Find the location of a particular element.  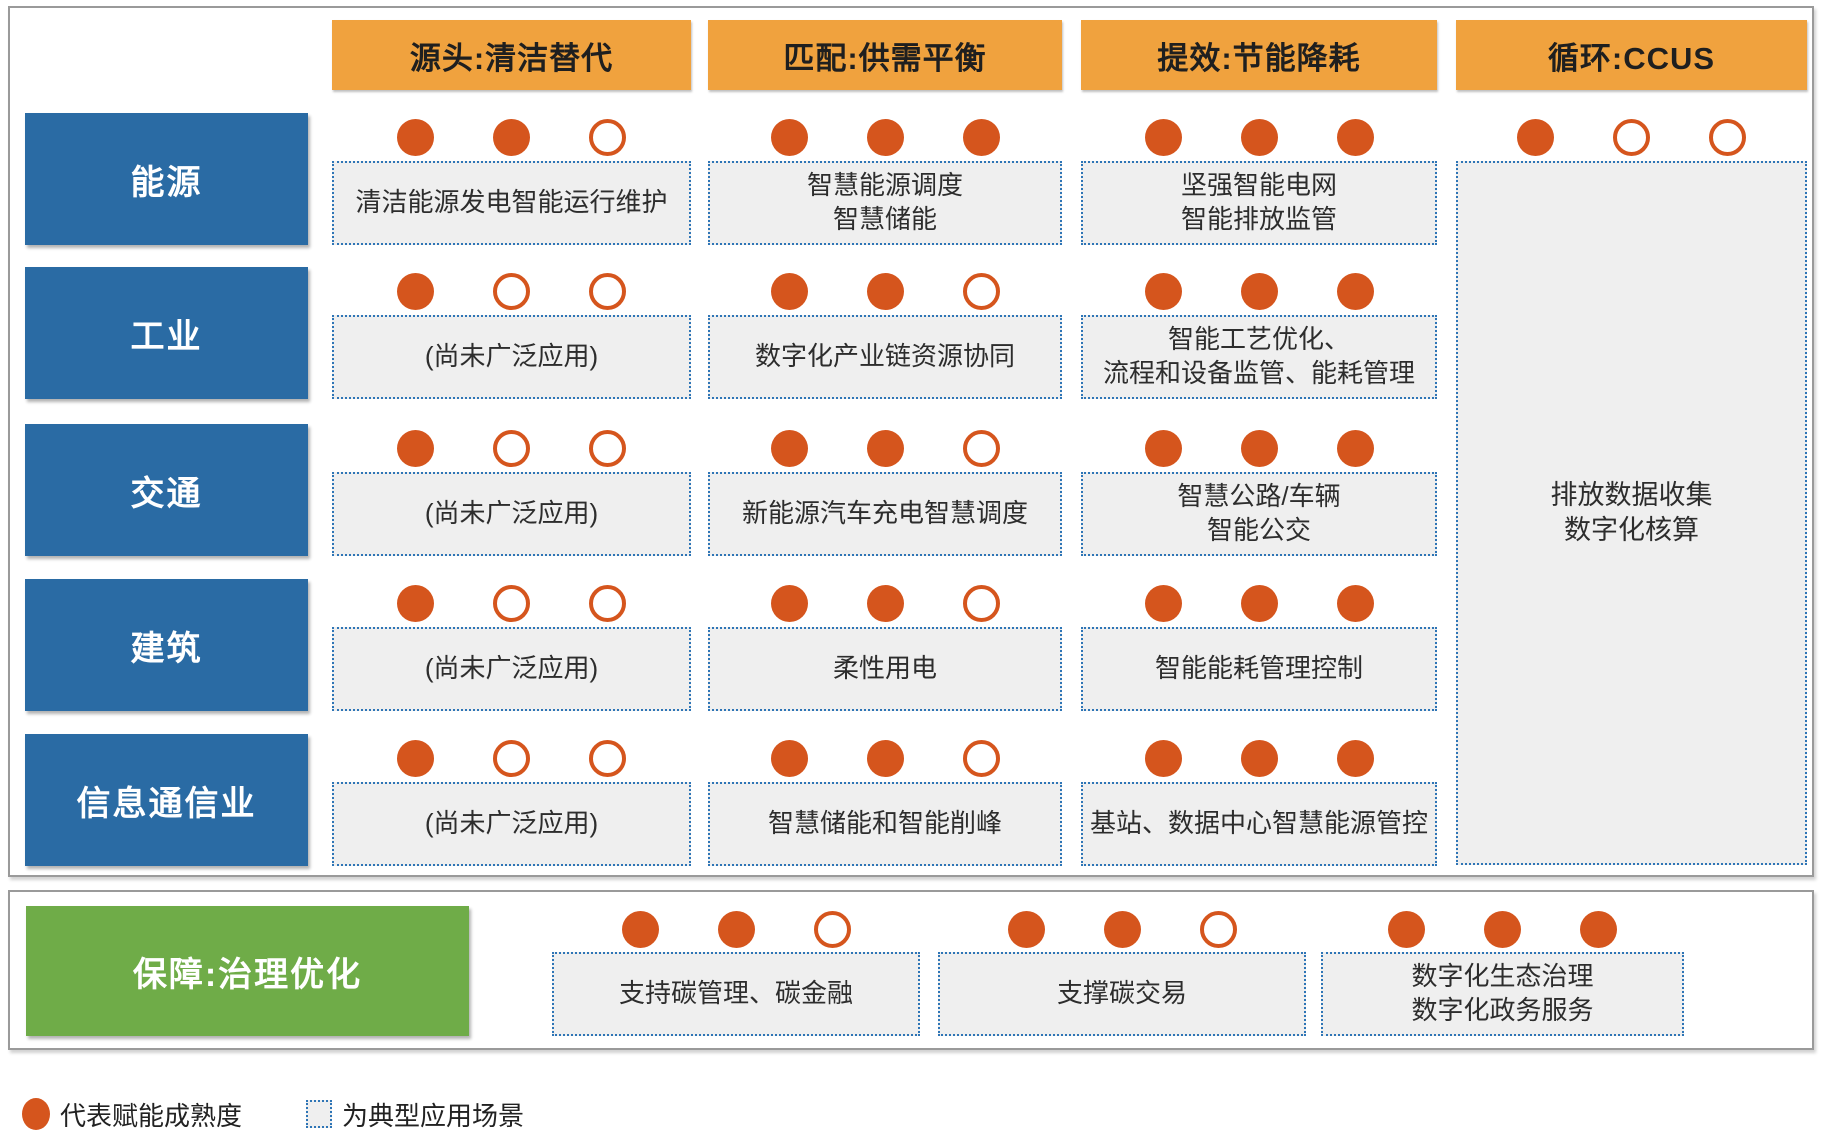

legend-maturity-label: 代表赋能成熟度 is located at coordinates (151, 1115).